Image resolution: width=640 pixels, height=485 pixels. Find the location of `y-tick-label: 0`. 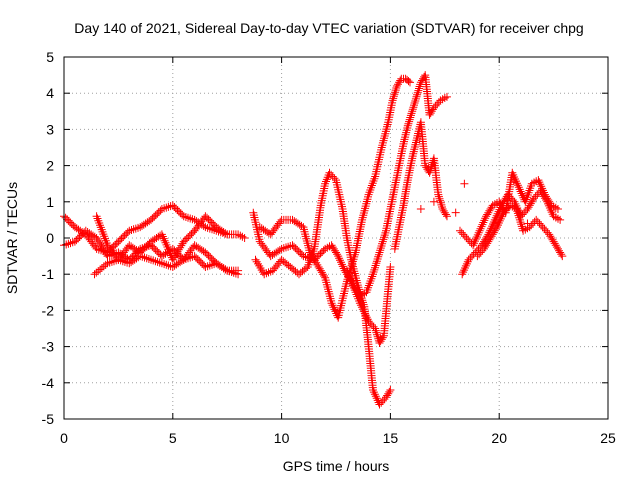

y-tick-label: 0 is located at coordinates (50, 238).